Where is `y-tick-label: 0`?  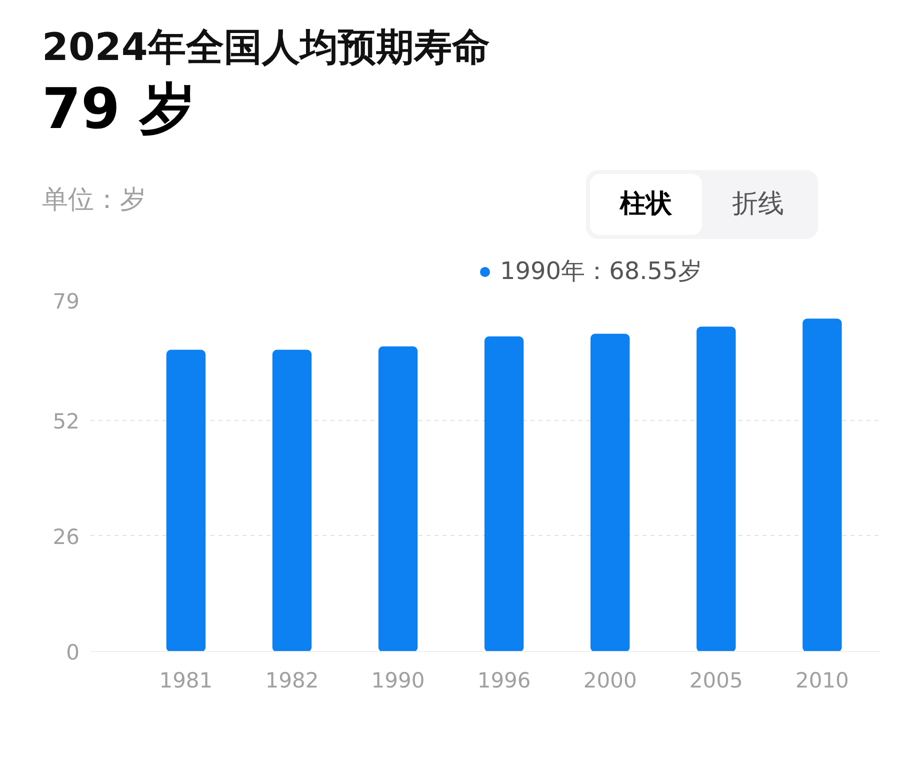 y-tick-label: 0 is located at coordinates (73, 652).